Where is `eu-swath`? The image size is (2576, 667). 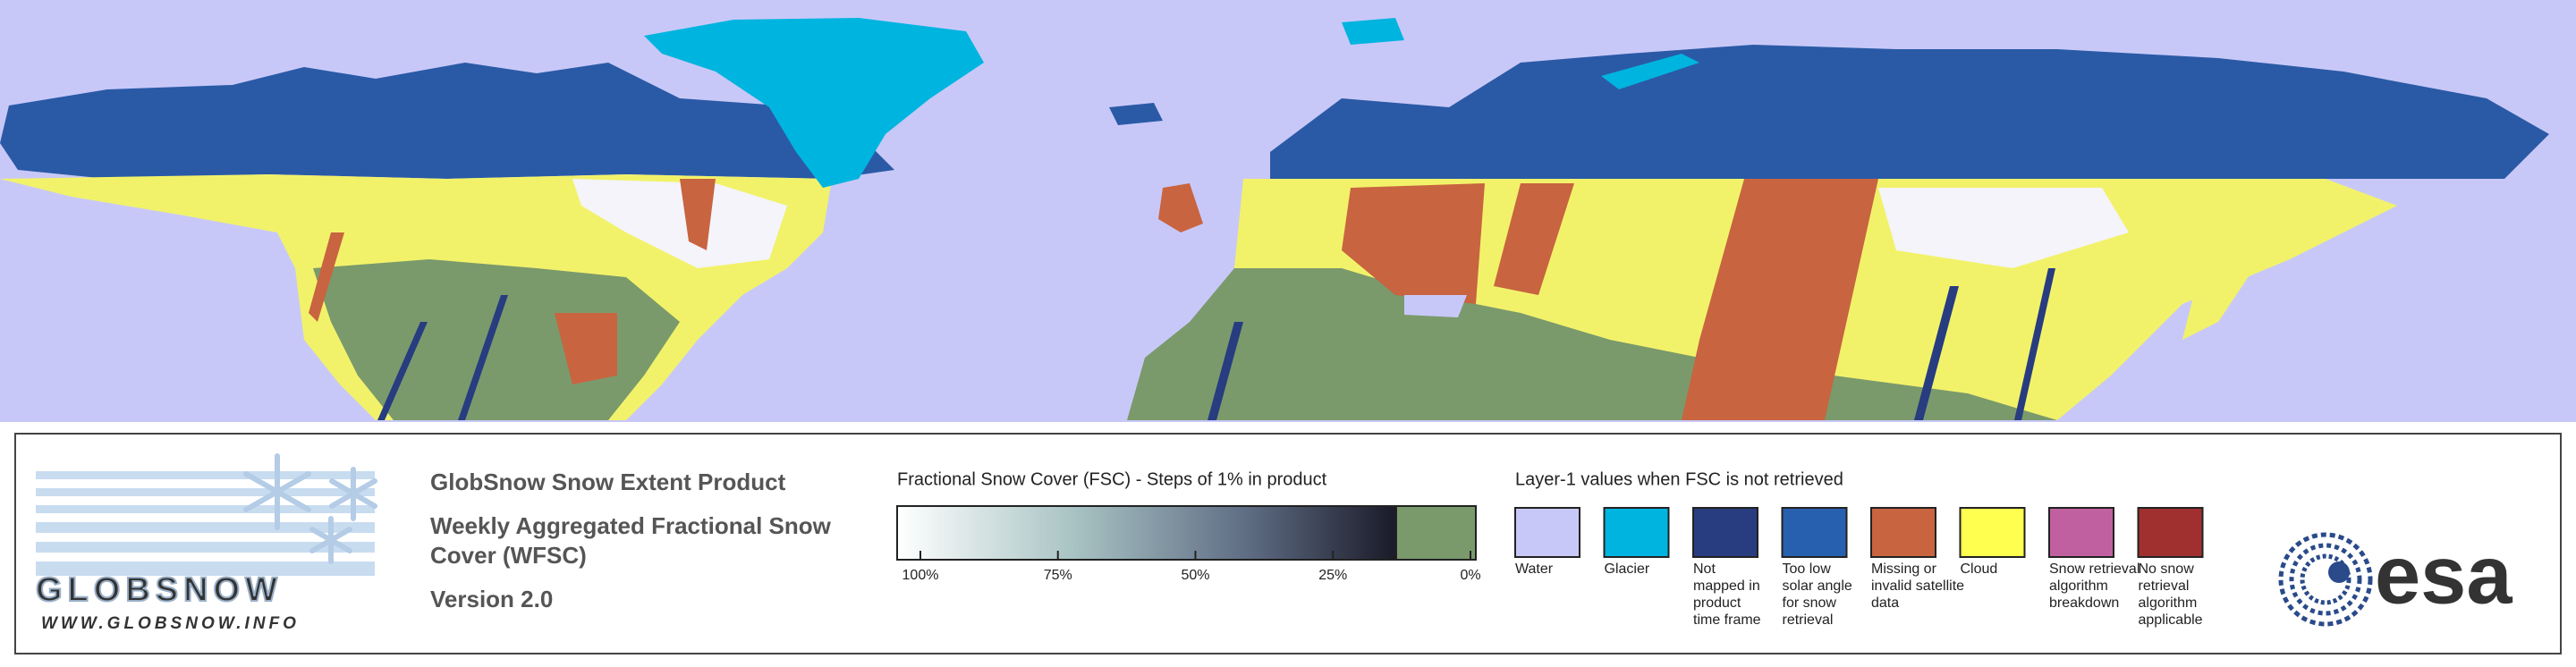
eu-swath is located at coordinates (1225, 371).